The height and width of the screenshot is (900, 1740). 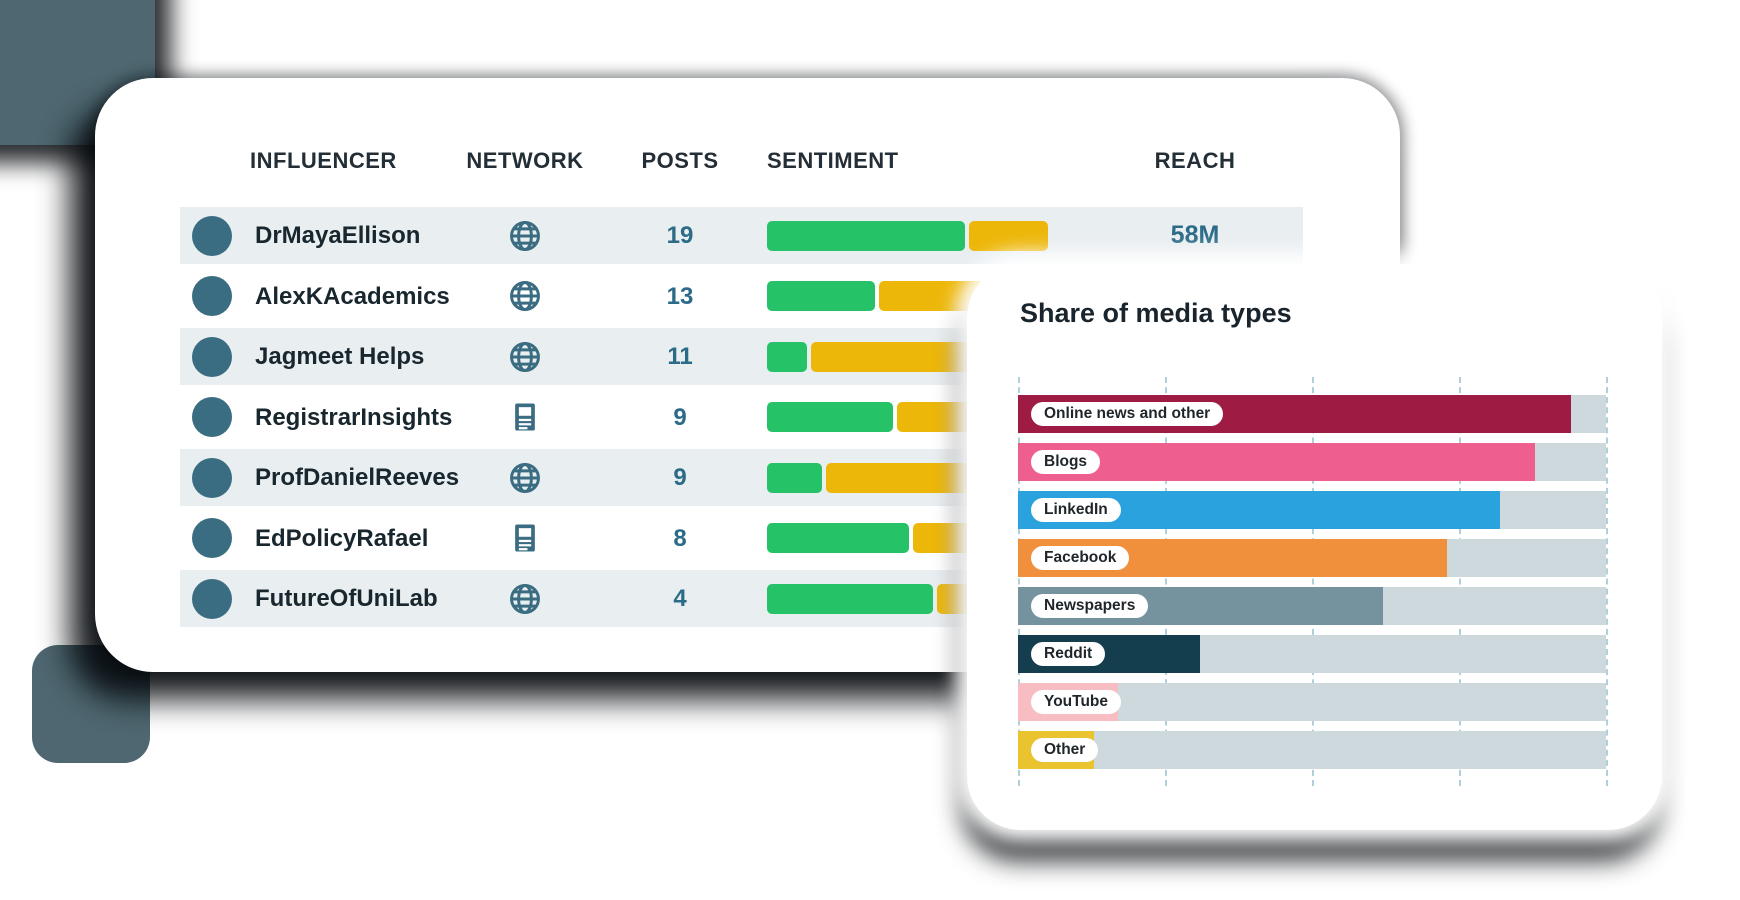 What do you see at coordinates (680, 160) in the screenshot?
I see `column-header-posts: POSTS` at bounding box center [680, 160].